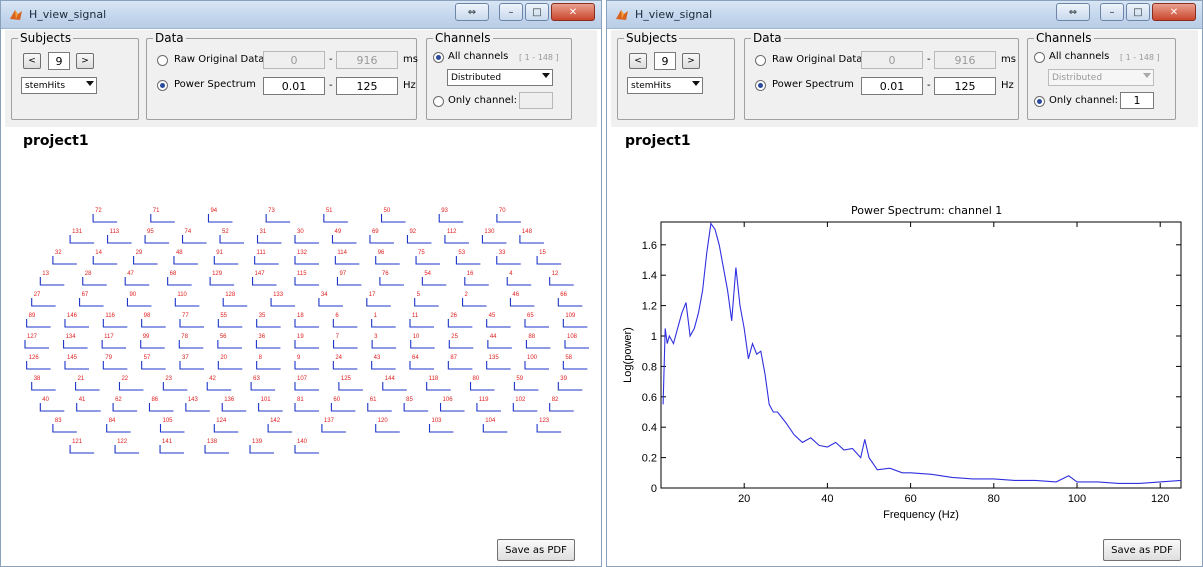  I want to click on sensor-channel: 3, so click(384, 341).